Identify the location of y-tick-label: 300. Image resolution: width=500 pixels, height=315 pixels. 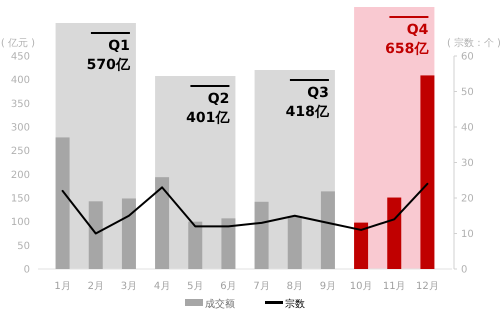
(20, 128).